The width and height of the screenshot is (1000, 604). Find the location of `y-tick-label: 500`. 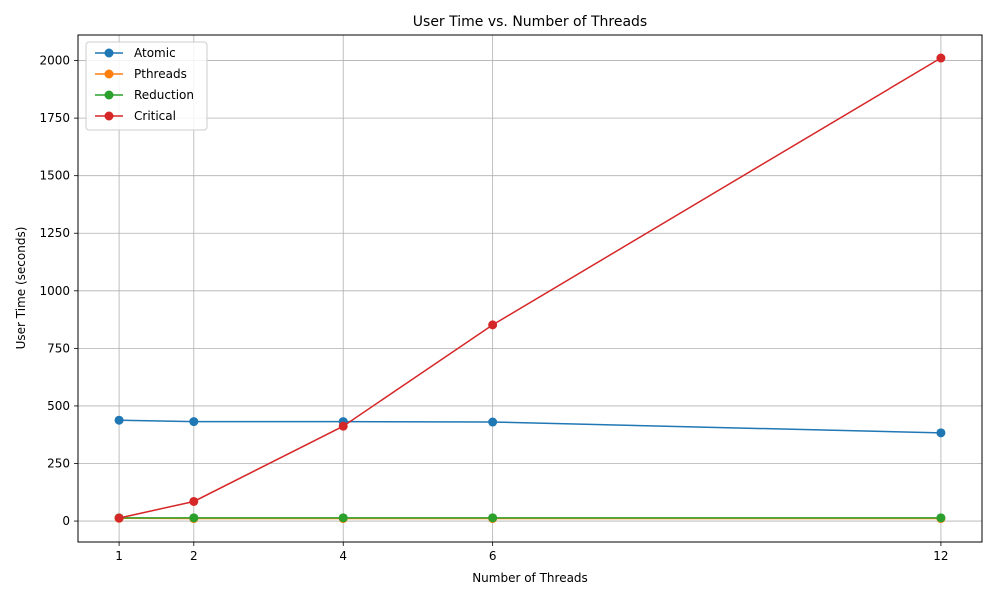

y-tick-label: 500 is located at coordinates (58, 406).